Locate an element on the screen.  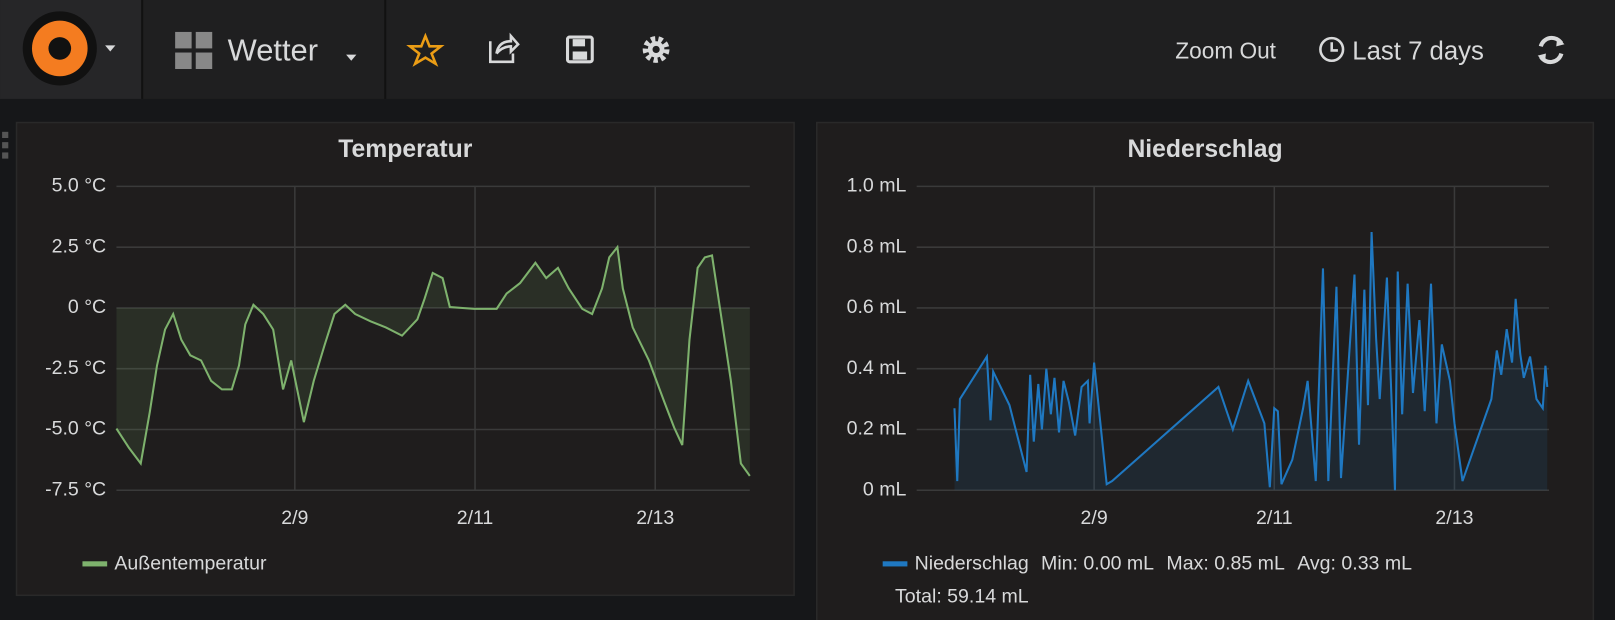
settings-button is located at coordinates (656, 49).